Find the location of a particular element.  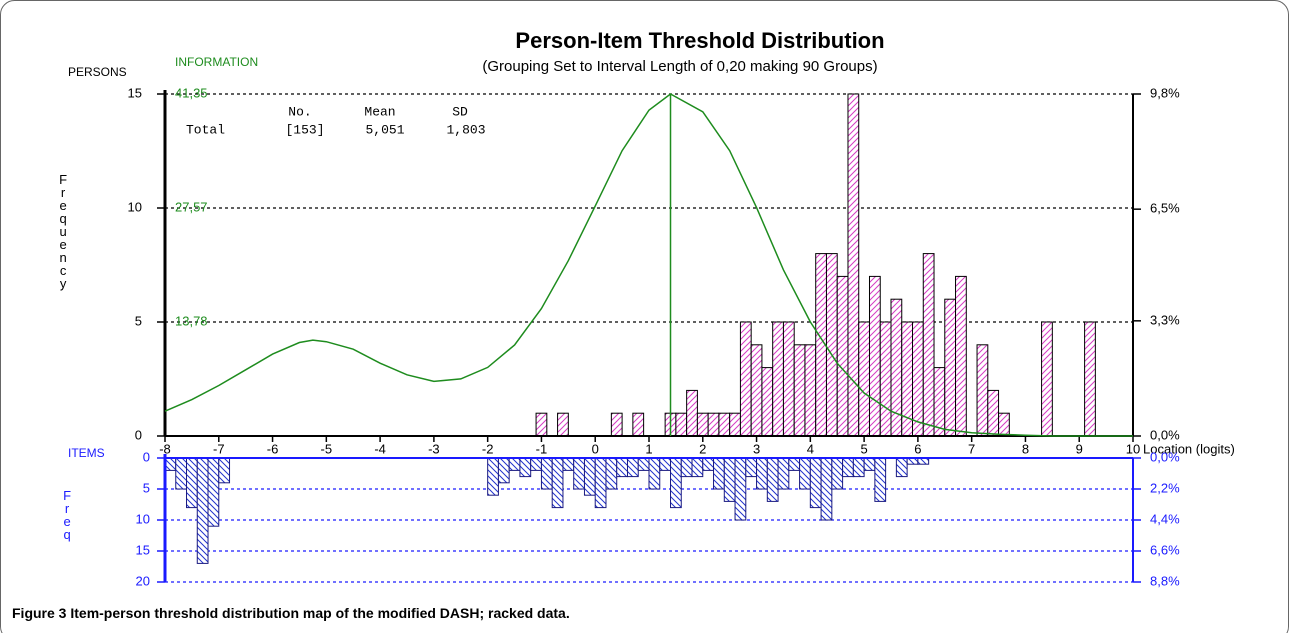

y2-tick-label: 9,8% is located at coordinates (1165, 92).